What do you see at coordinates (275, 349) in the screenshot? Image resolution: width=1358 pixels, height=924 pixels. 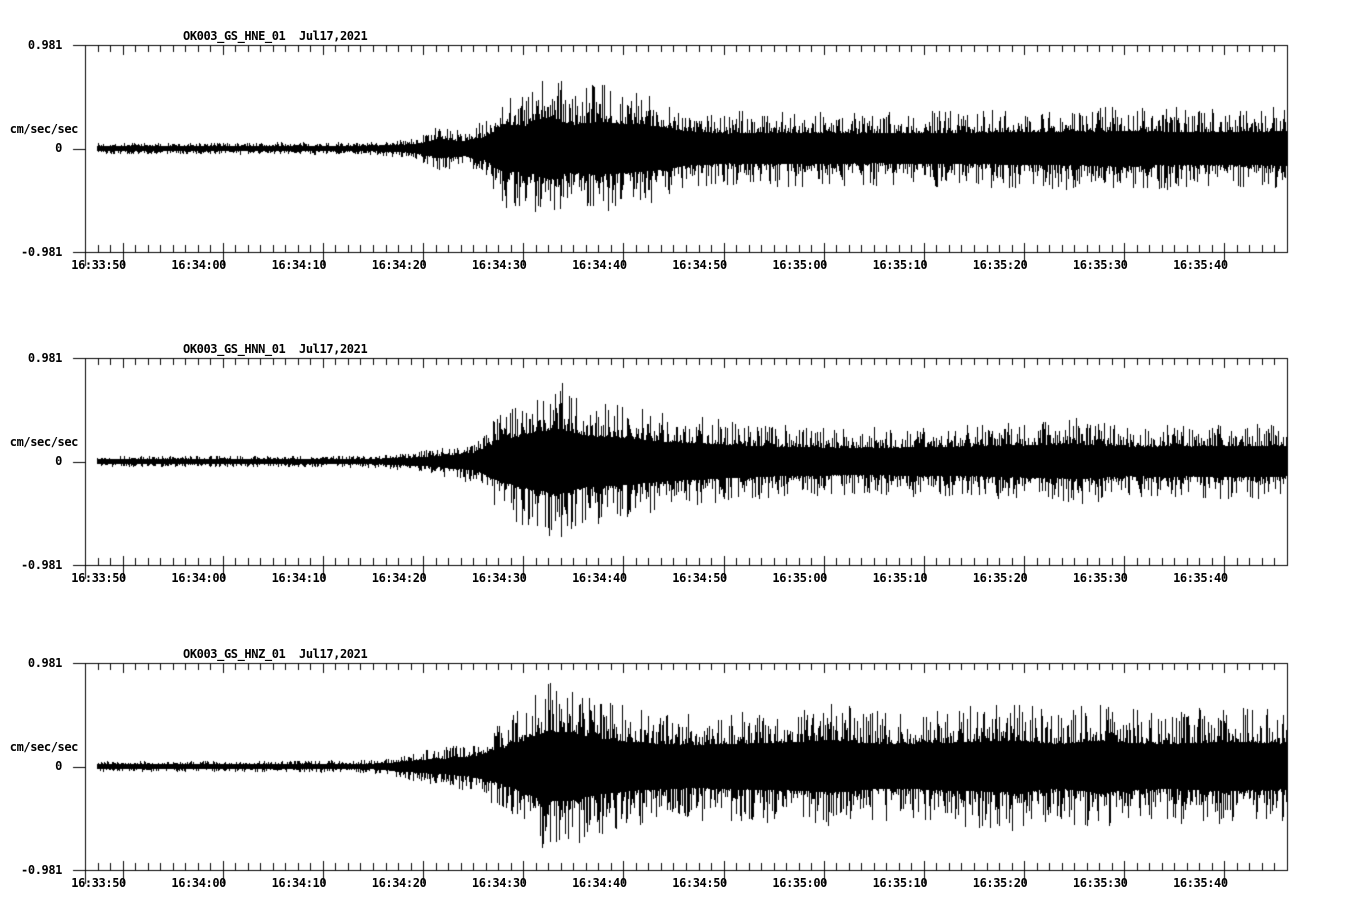 I see `plot-title-hnn: OK003_GS_HNN_01 Jul17,2021` at bounding box center [275, 349].